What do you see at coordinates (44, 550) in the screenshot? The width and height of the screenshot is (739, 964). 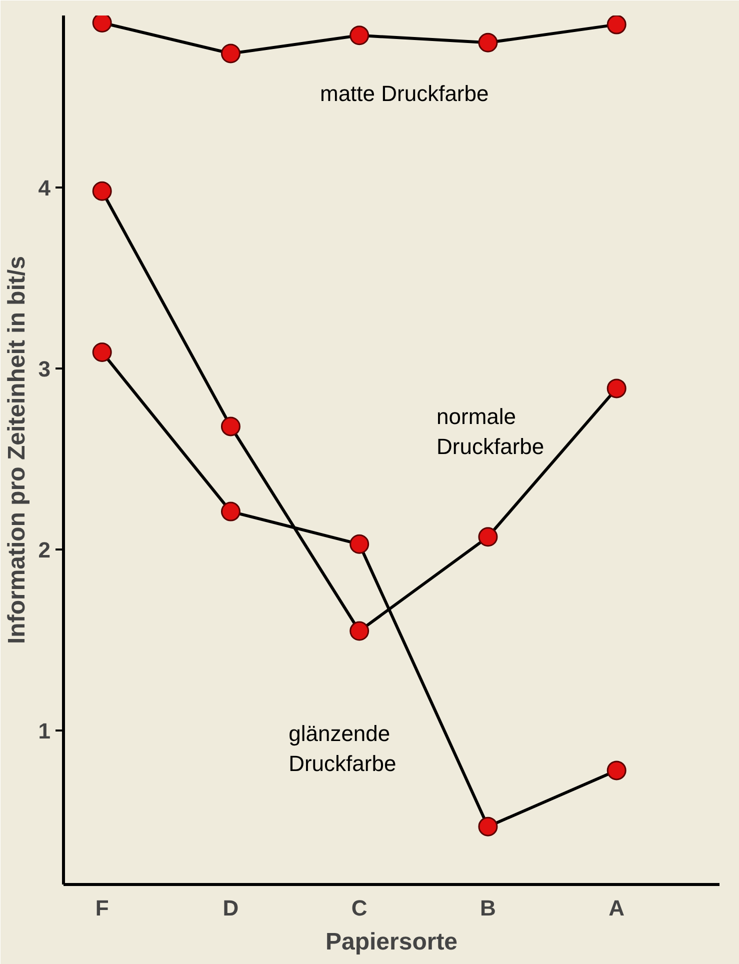 I see `y-tick-label: 2` at bounding box center [44, 550].